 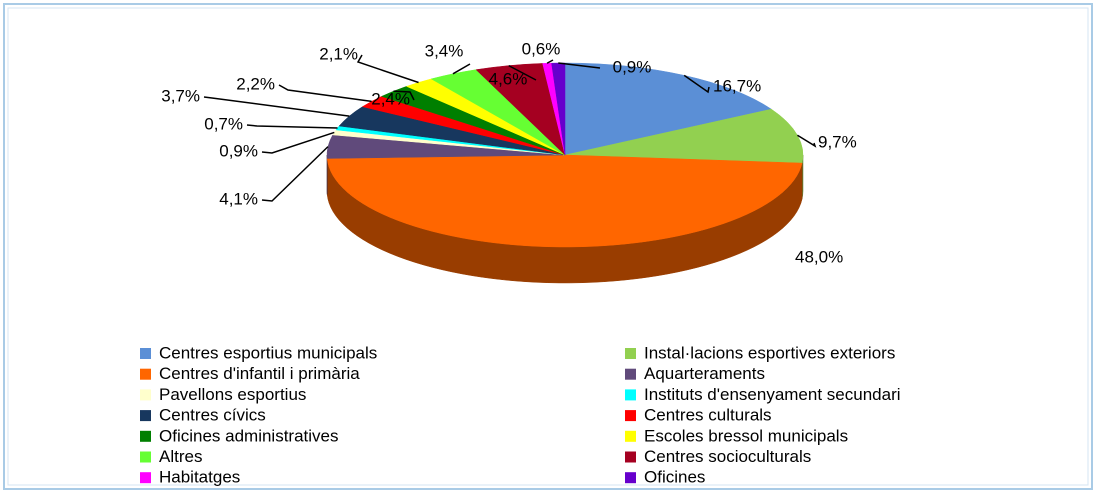 What do you see at coordinates (255, 83) in the screenshot?
I see `data-label: 2,2%` at bounding box center [255, 83].